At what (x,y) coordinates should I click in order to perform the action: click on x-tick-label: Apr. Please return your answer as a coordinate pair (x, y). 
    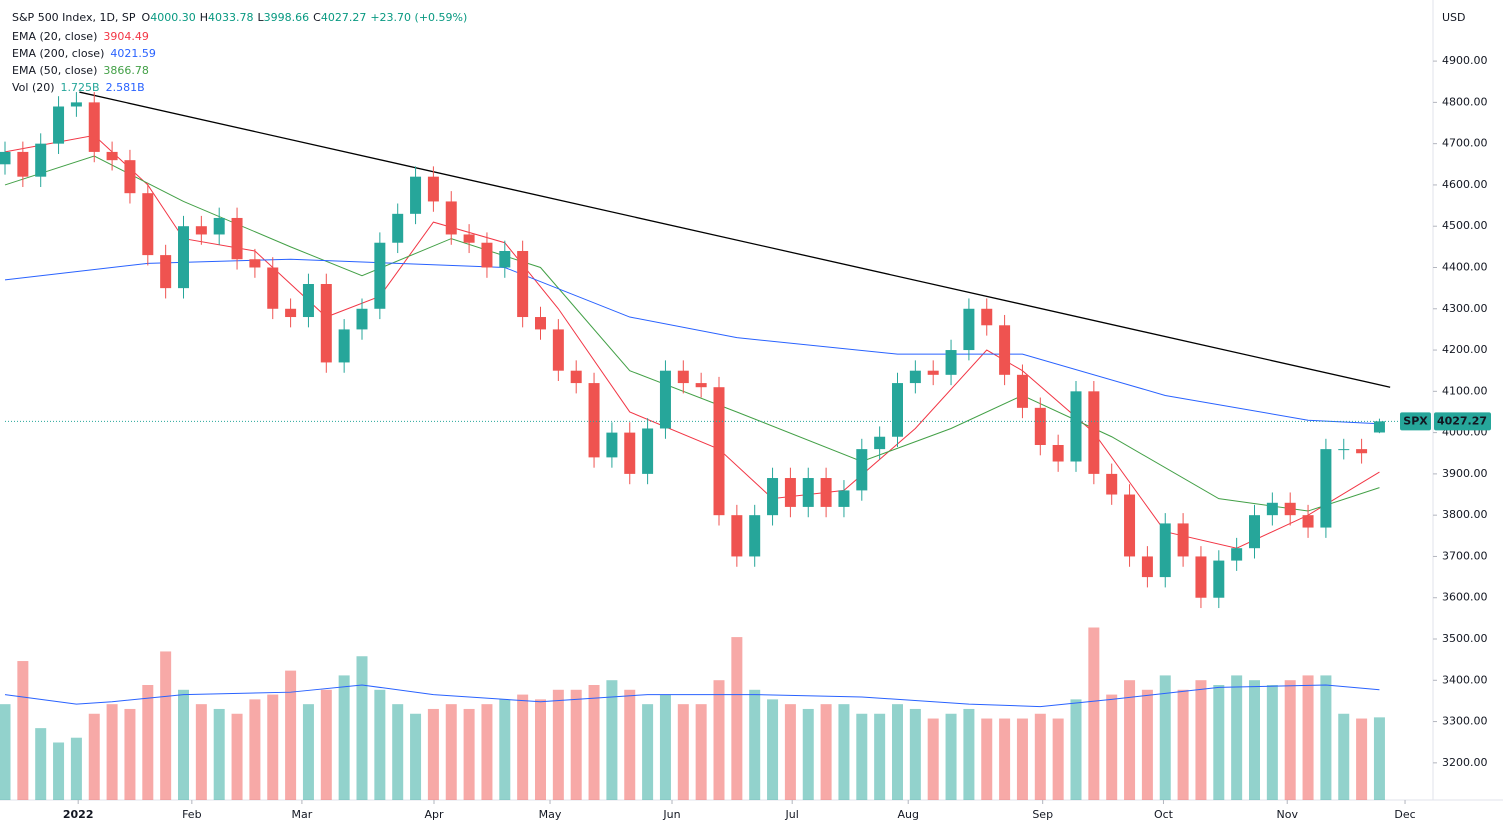
    Looking at the image, I should click on (434, 814).